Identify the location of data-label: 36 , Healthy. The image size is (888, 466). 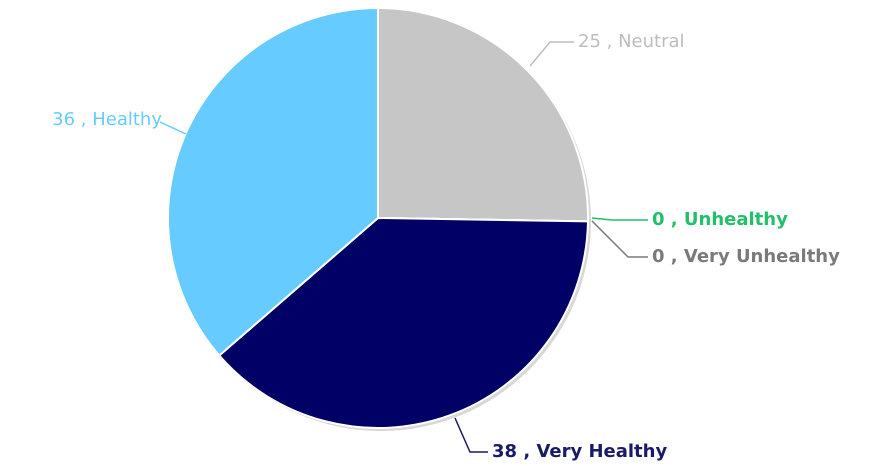
(107, 119).